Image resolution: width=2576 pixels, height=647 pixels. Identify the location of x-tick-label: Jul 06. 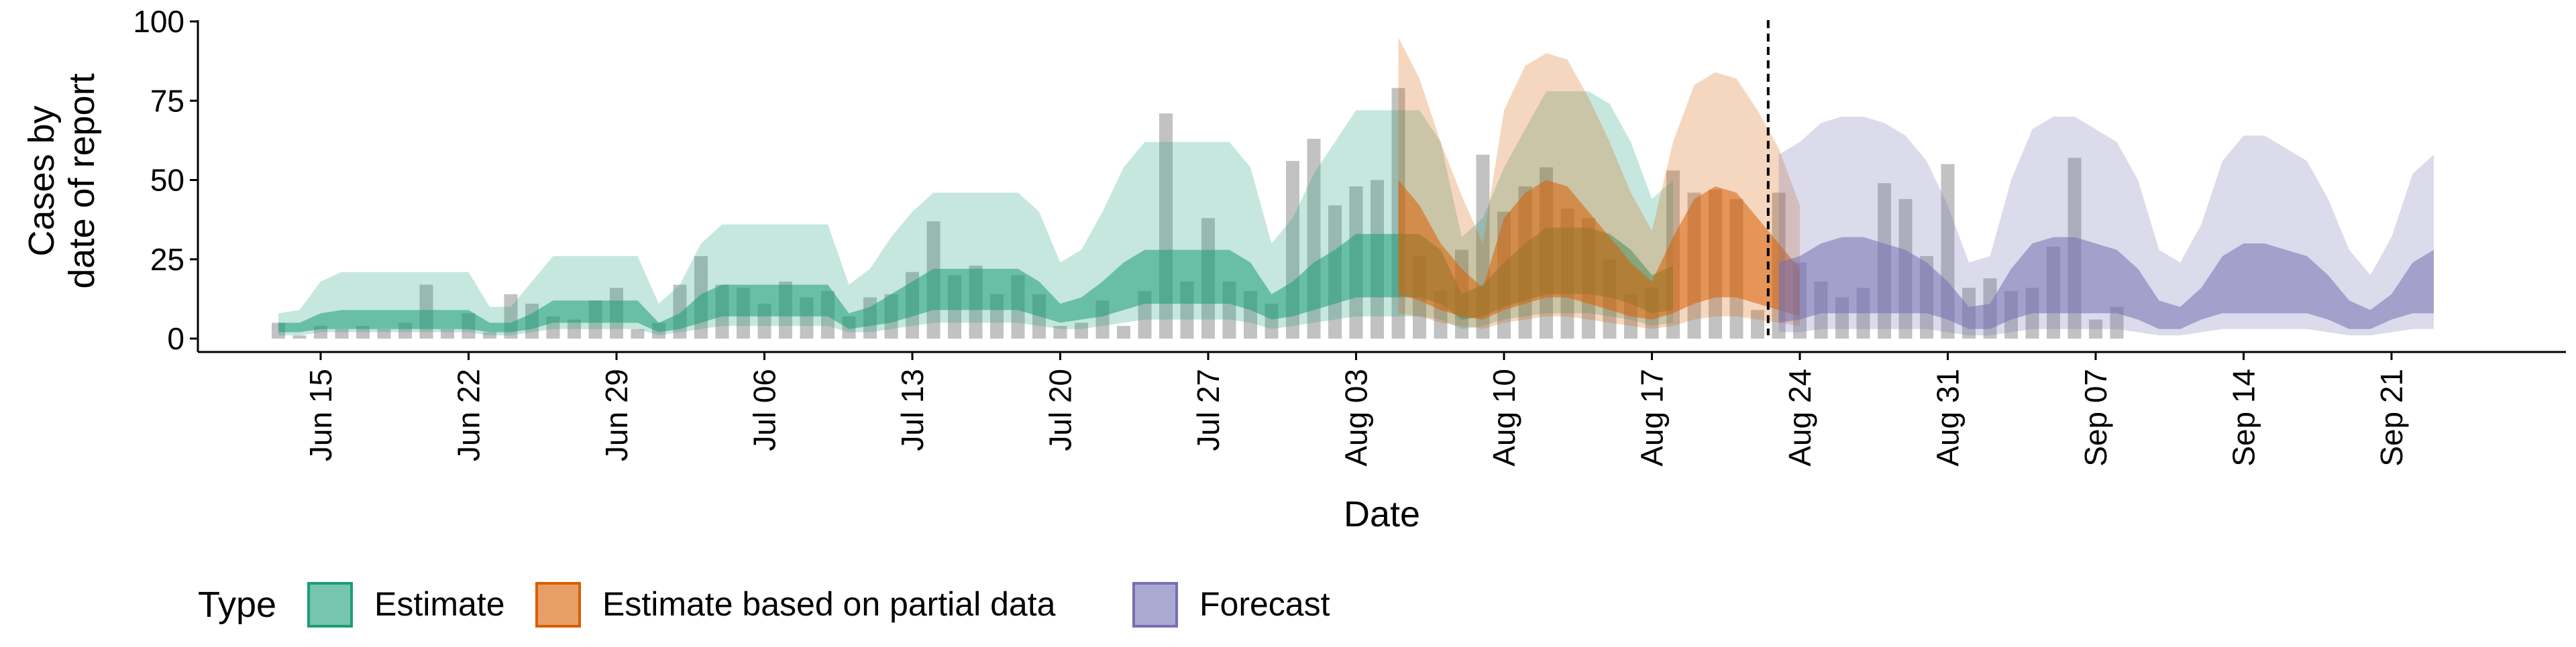
(764, 410).